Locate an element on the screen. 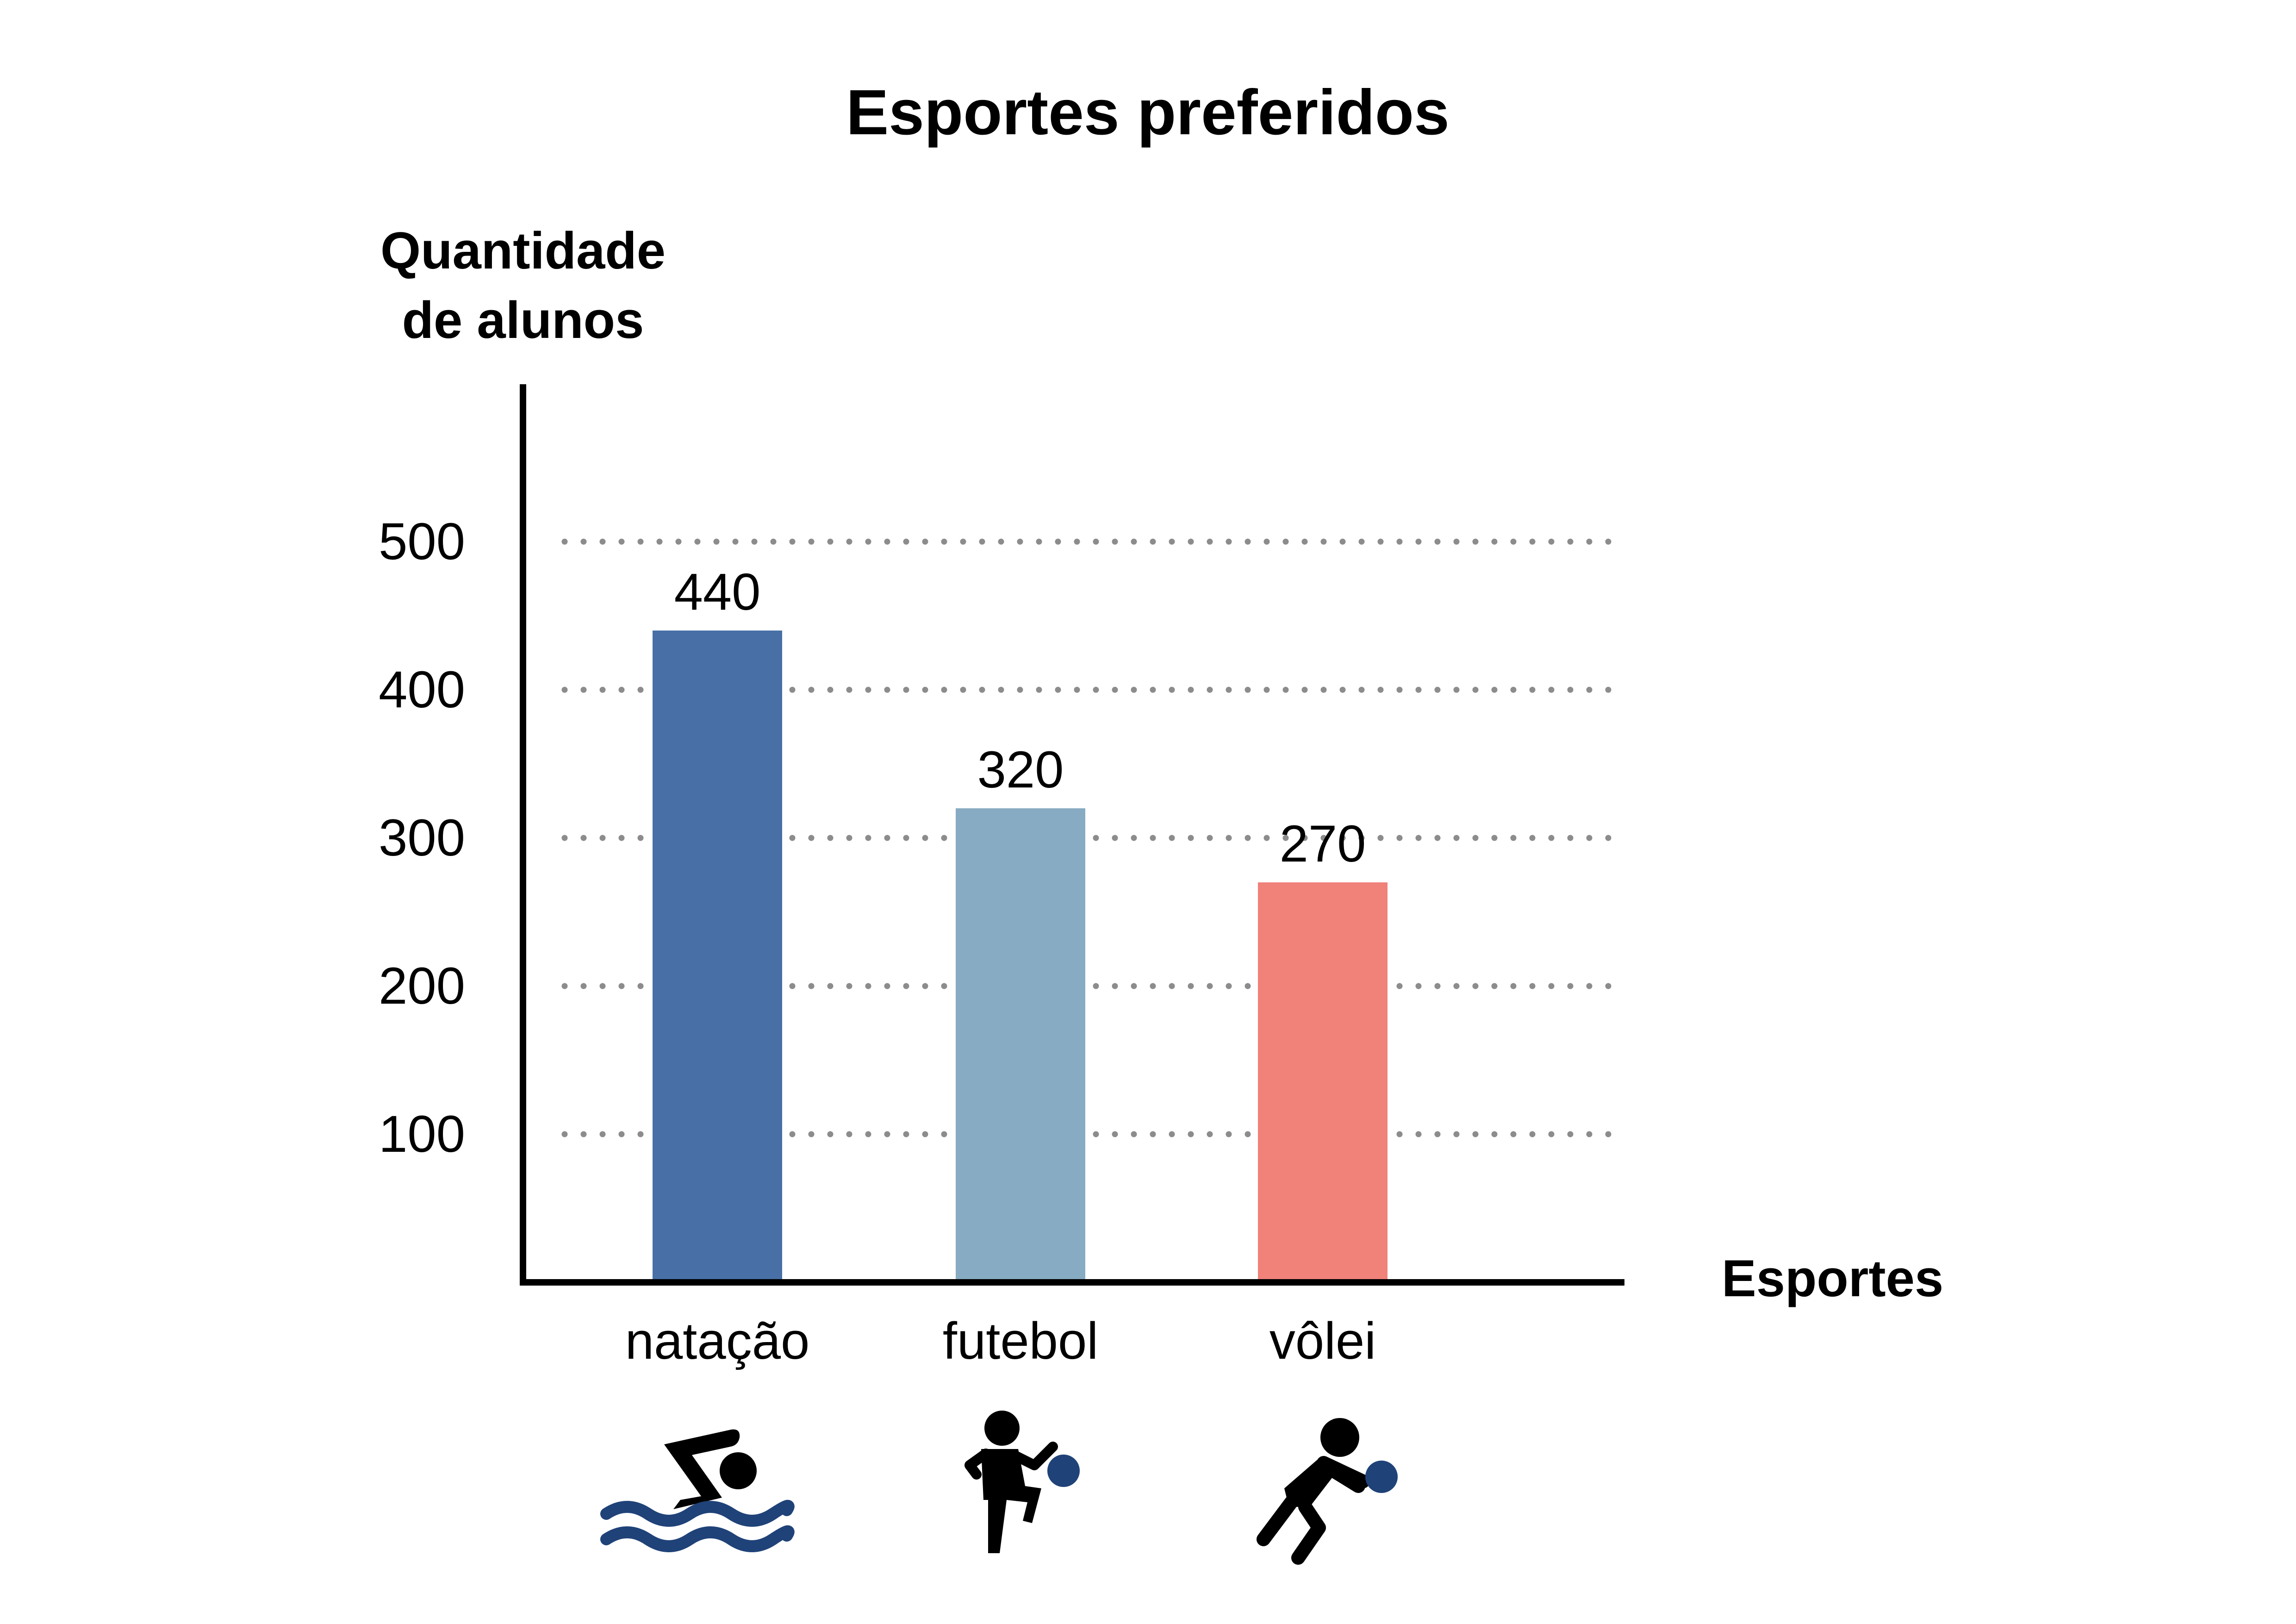 The image size is (2296, 1624). soccer-player-head is located at coordinates (1002, 1428).